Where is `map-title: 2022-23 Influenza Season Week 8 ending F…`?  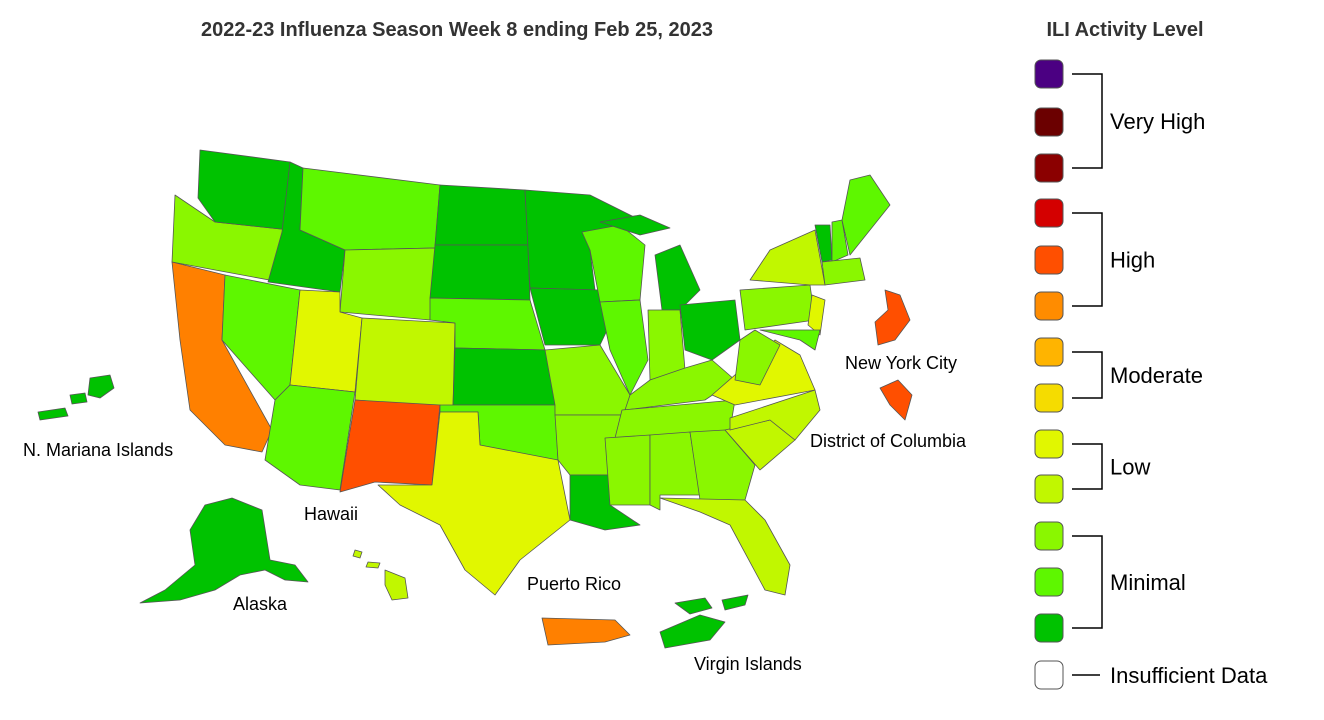
map-title: 2022-23 Influenza Season Week 8 ending F… is located at coordinates (457, 30).